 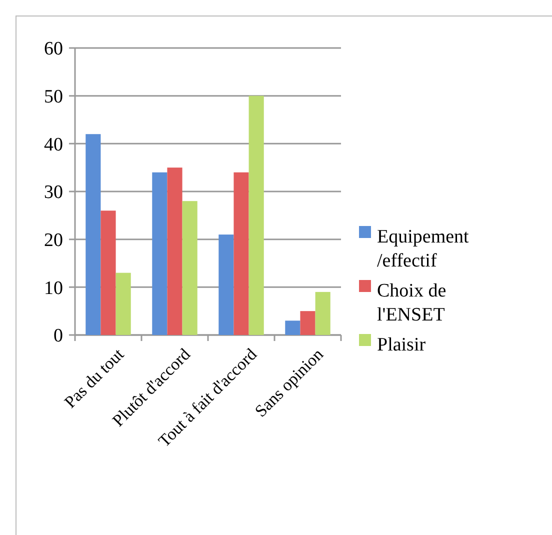 I want to click on legend-label: Choix de l'ENSET, so click(x=411, y=303).